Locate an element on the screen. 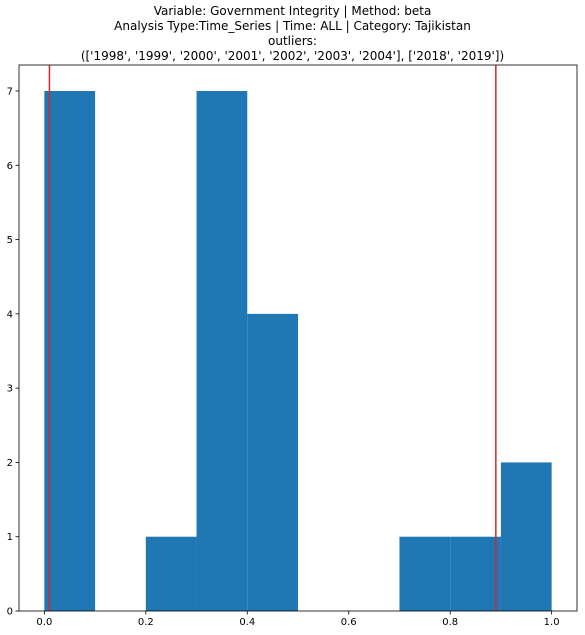 The height and width of the screenshot is (635, 585). x-tick-label-3: 0.6 is located at coordinates (349, 622).